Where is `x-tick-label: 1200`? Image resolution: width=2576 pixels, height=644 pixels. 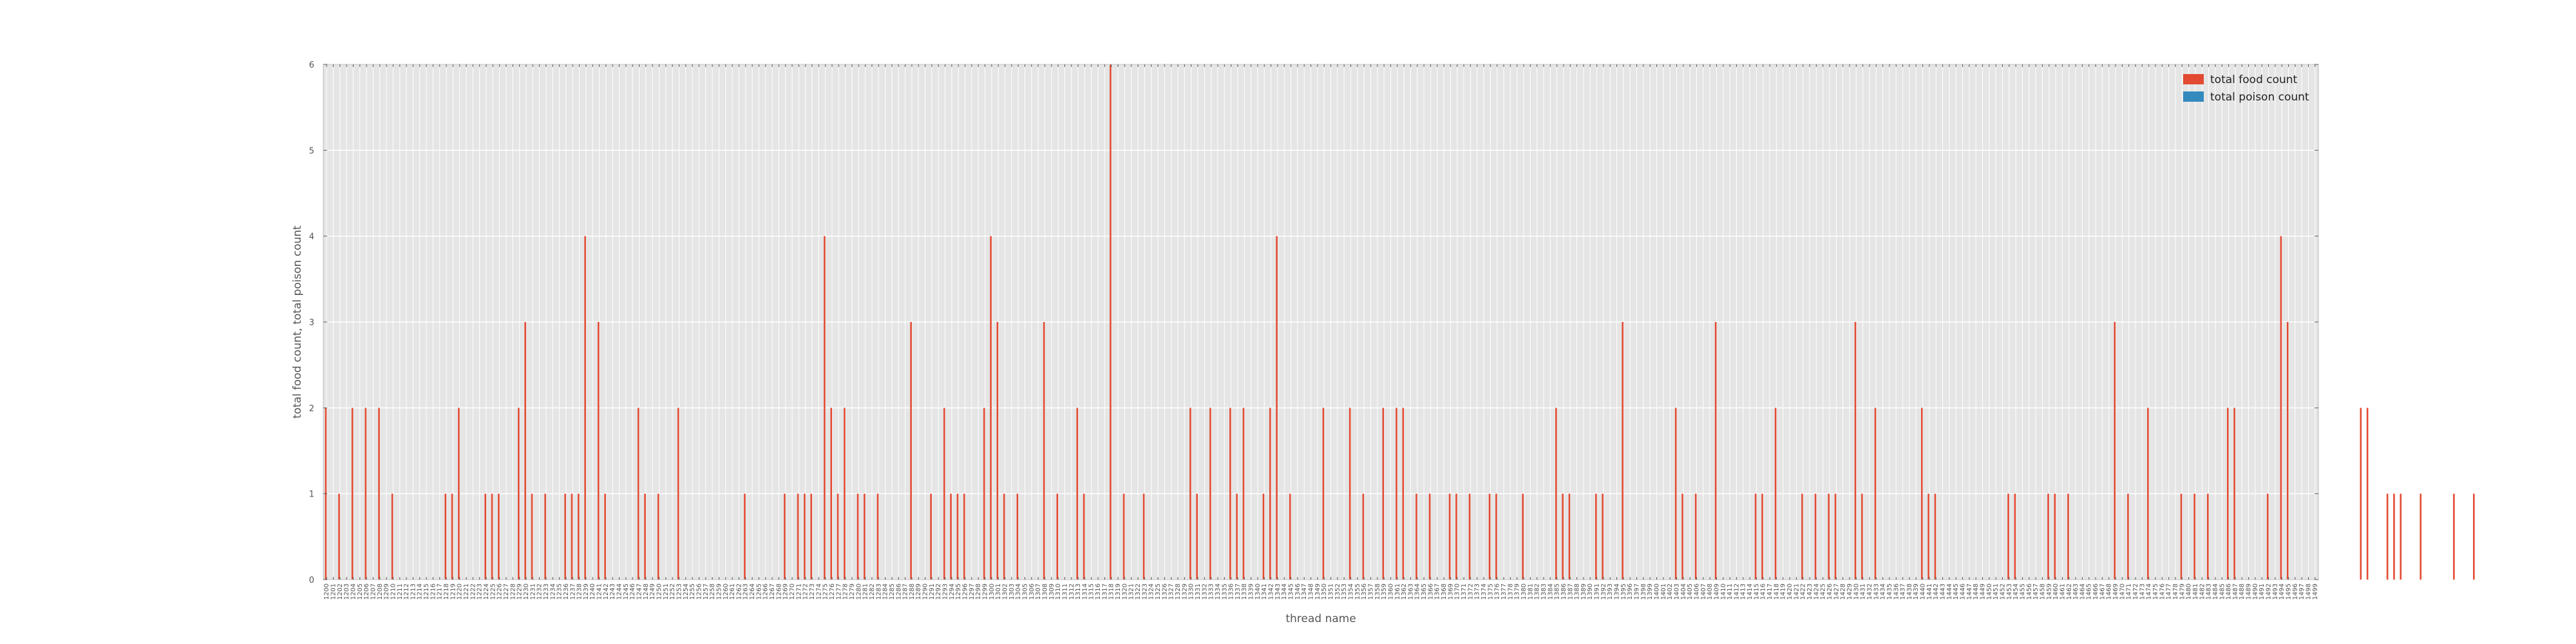
x-tick-label: 1200 is located at coordinates (326, 591).